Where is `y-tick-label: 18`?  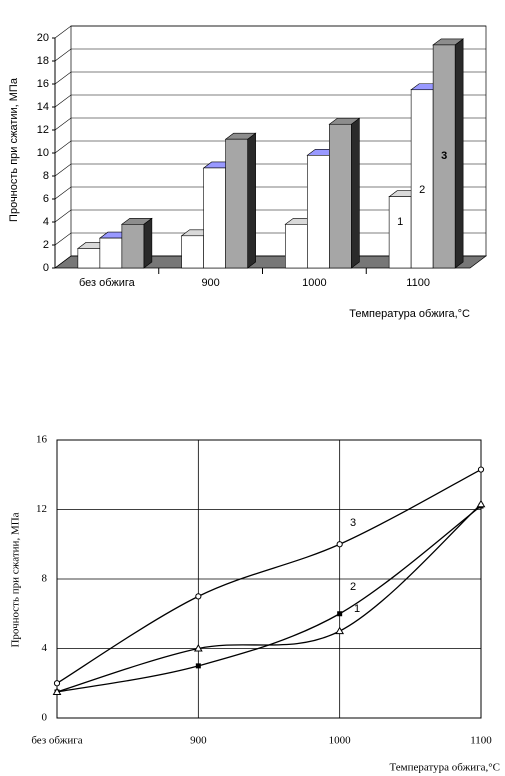
y-tick-label: 18 is located at coordinates (43, 61).